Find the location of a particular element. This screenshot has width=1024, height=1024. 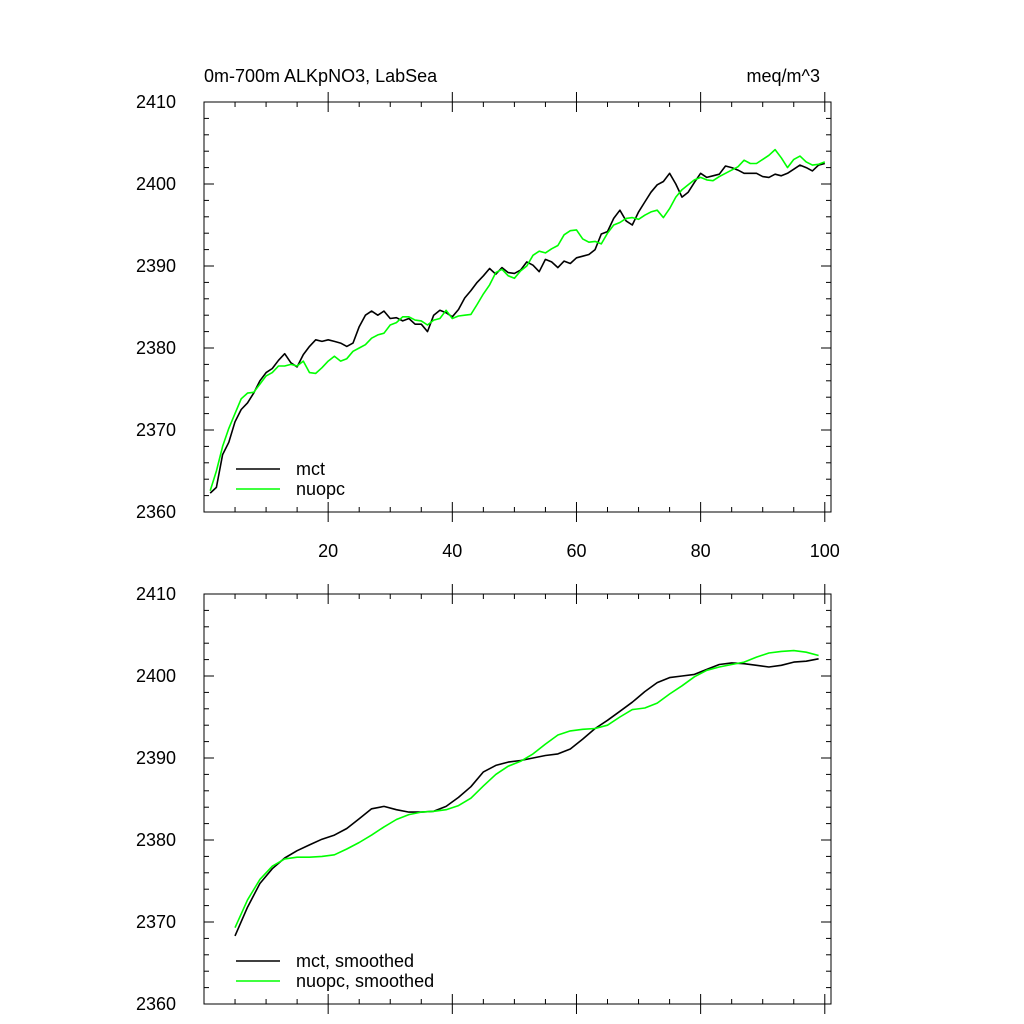

legend-label: nuopc, smoothed is located at coordinates (365, 981).